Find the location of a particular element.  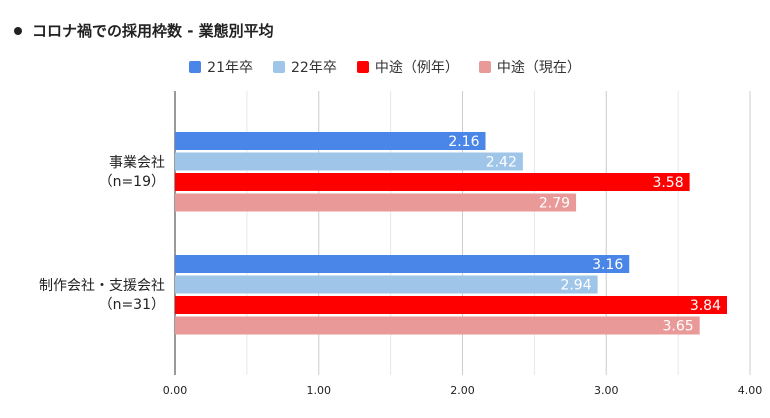

legend-item-midcareer-now: 中途（現在） is located at coordinates (529, 67).